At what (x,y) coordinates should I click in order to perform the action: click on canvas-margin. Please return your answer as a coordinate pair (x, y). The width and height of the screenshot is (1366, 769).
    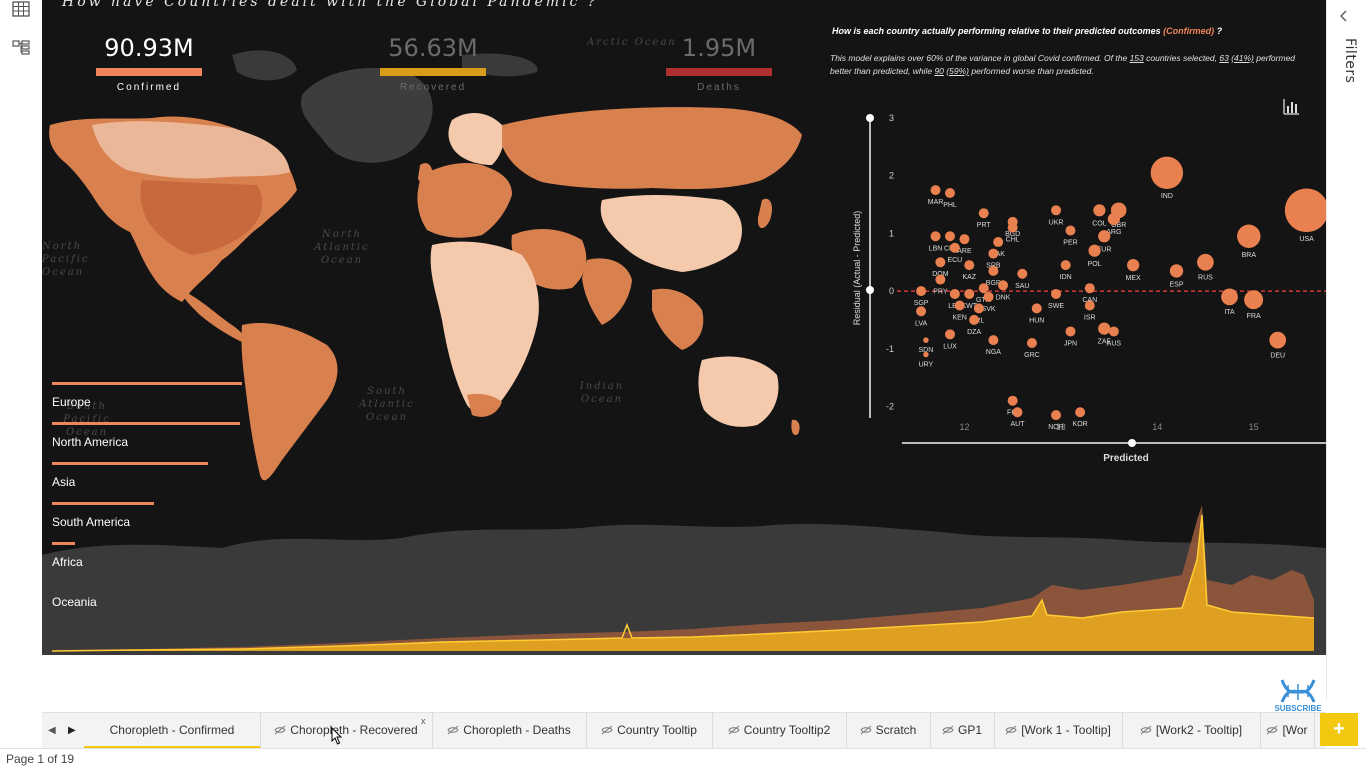
    Looking at the image, I should click on (684, 682).